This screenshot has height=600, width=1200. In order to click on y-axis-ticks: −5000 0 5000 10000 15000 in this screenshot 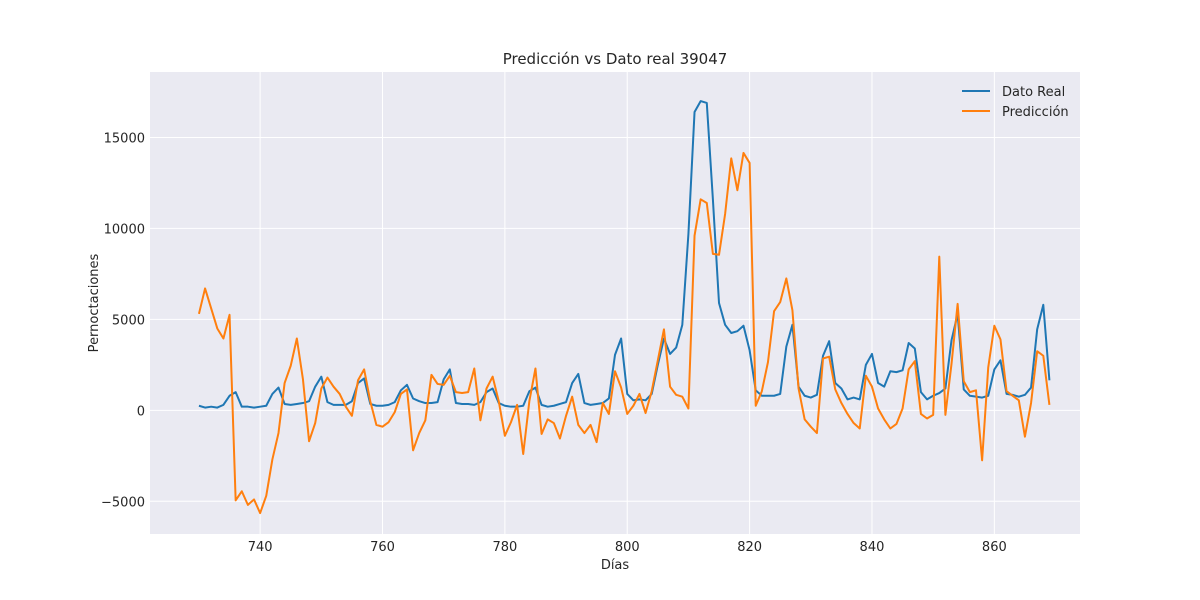, I will do `click(123, 320)`.